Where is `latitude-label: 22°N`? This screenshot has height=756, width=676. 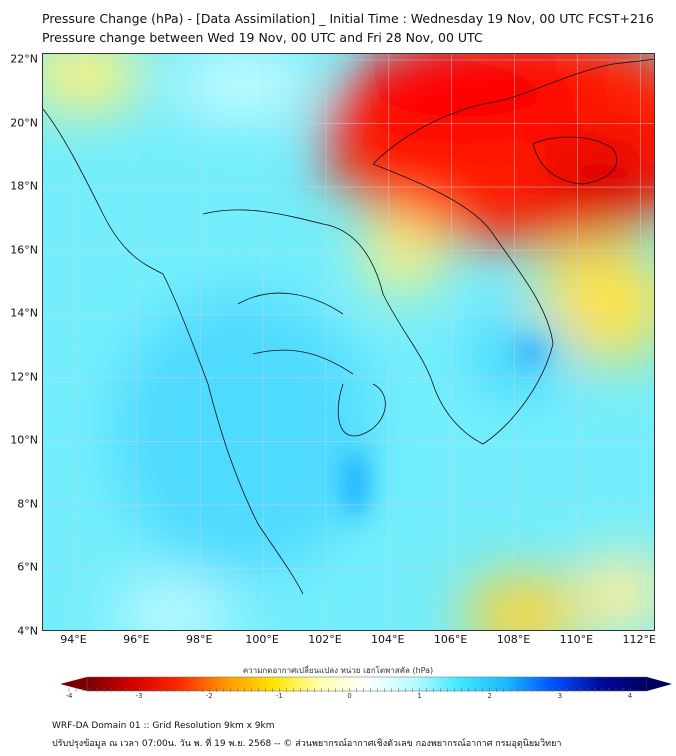 latitude-label: 22°N is located at coordinates (24, 59).